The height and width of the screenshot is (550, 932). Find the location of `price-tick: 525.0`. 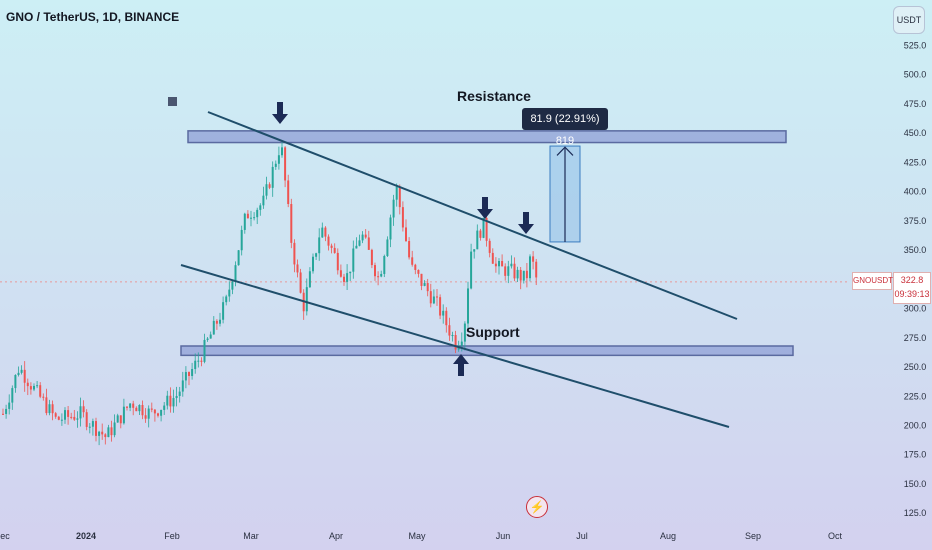

price-tick: 525.0 is located at coordinates (915, 46).